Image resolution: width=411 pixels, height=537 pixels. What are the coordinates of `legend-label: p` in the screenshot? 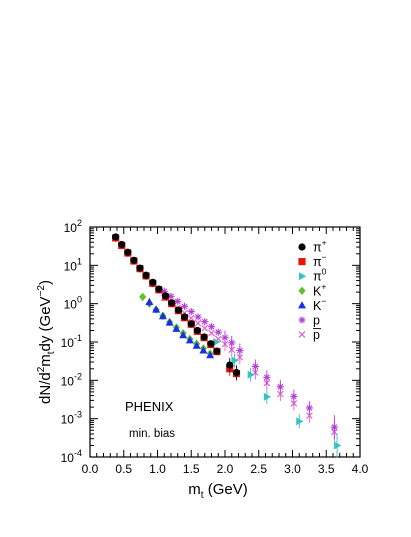 It's located at (316, 321).